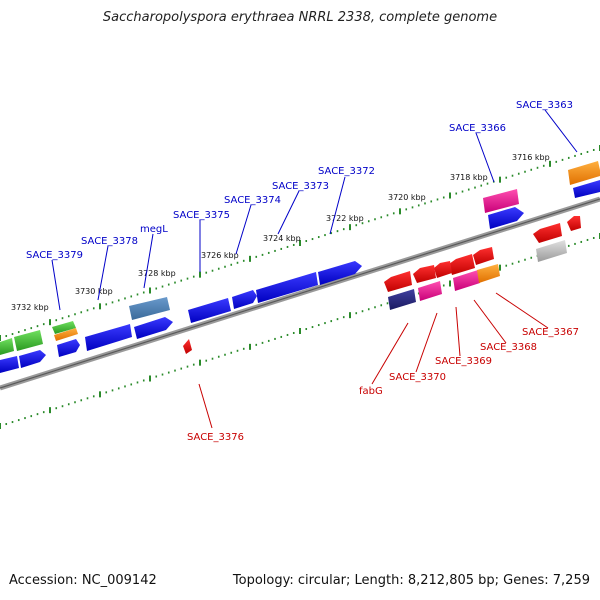  I want to click on bottom-leader-lines, so click(373, 360).